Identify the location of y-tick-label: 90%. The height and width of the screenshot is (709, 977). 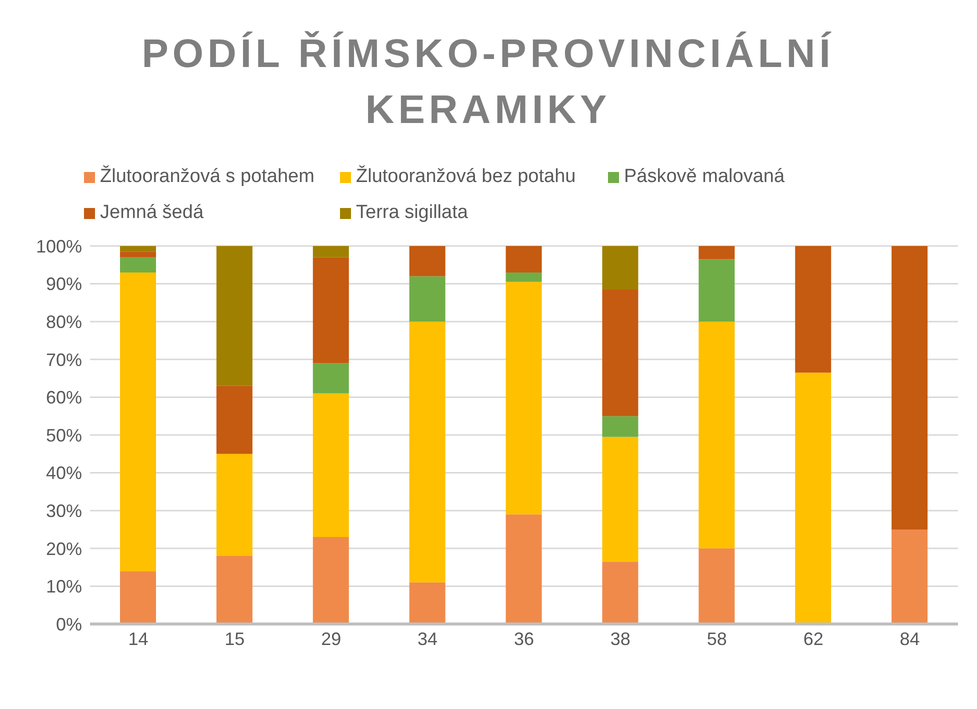
(64, 284).